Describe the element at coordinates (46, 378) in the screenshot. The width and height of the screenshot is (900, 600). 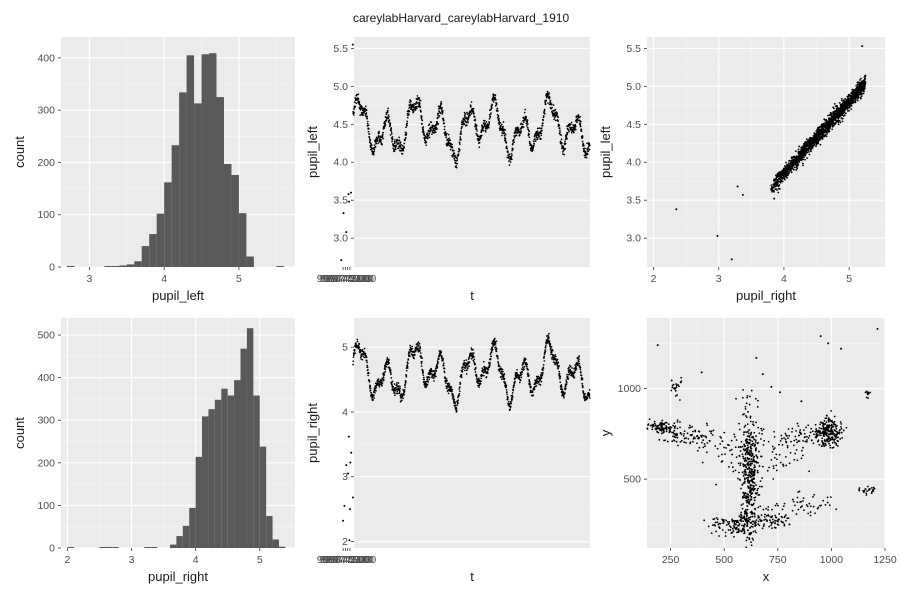
I see `y-tick-label: 400` at that location.